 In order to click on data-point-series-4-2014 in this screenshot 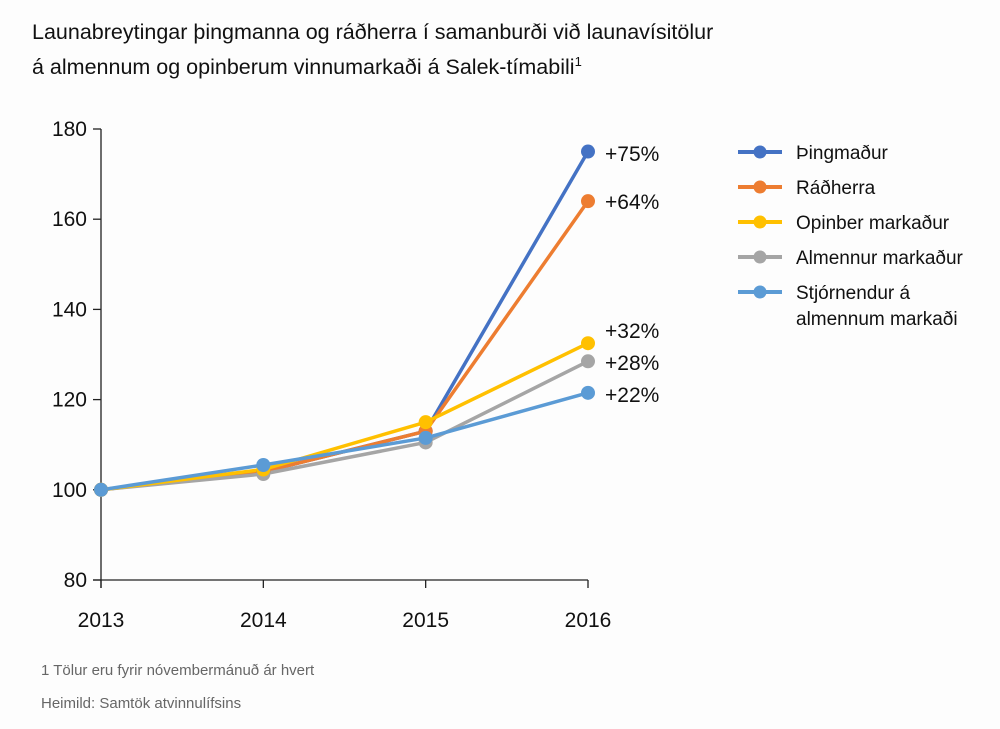, I will do `click(263, 464)`.